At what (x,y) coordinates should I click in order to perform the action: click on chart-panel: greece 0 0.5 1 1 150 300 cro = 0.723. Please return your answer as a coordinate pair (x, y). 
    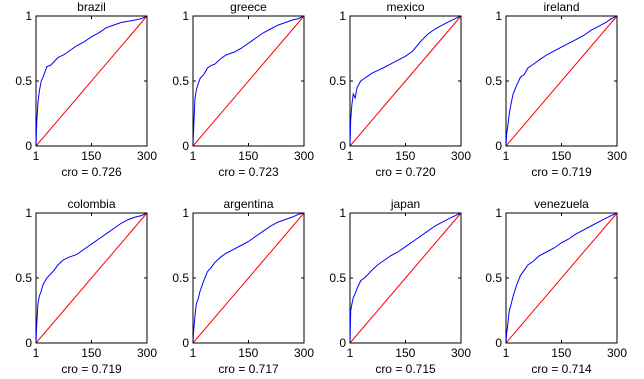
    Looking at the image, I should click on (243, 89).